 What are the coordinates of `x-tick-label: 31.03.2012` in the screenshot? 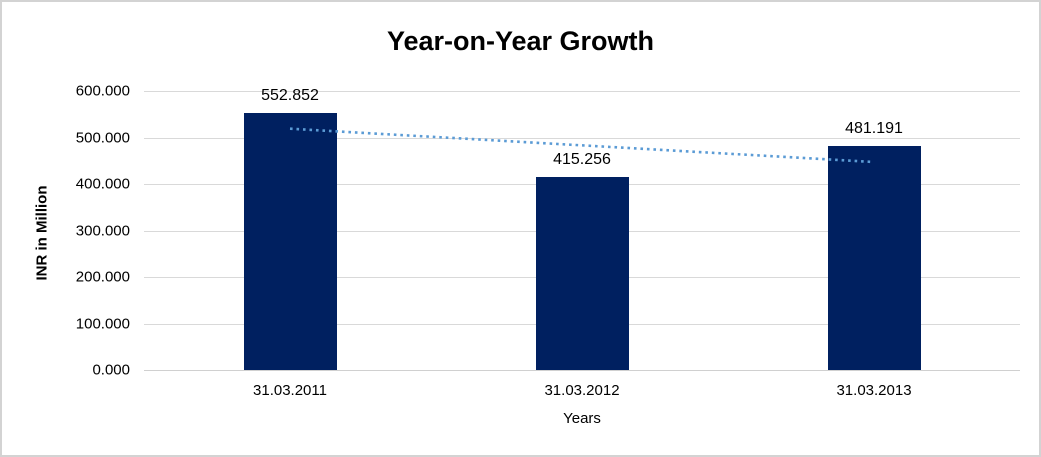 It's located at (582, 390).